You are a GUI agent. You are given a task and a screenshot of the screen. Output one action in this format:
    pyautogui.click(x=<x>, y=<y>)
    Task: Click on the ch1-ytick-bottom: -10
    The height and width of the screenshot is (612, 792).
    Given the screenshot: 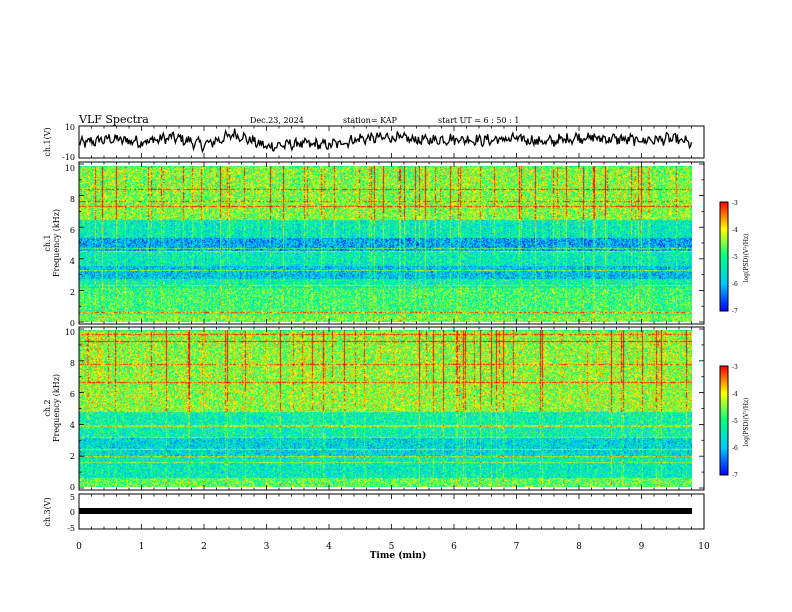 What is the action you would take?
    pyautogui.click(x=68, y=157)
    